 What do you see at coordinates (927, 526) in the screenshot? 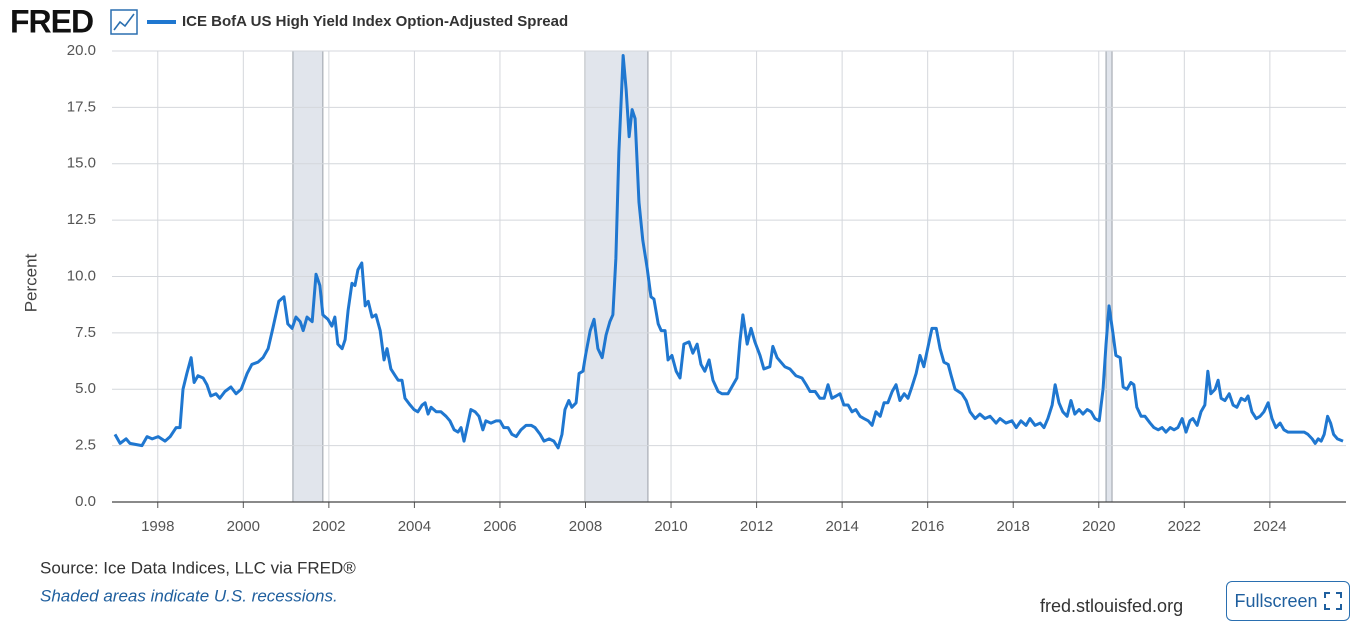
I see `x-tick-label: 2016` at bounding box center [927, 526].